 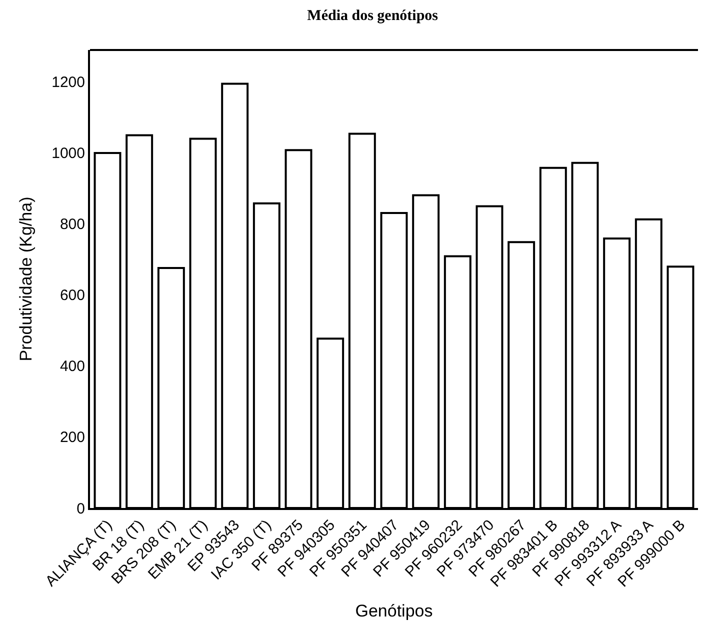 What do you see at coordinates (394, 610) in the screenshot?
I see `x-axis-title: Genótipos` at bounding box center [394, 610].